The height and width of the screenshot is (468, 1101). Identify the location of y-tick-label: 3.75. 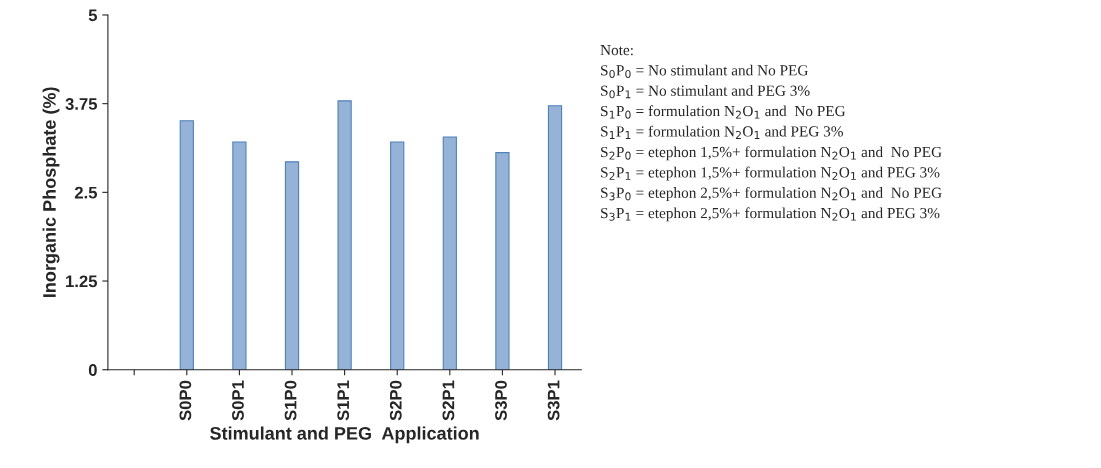
(81, 104).